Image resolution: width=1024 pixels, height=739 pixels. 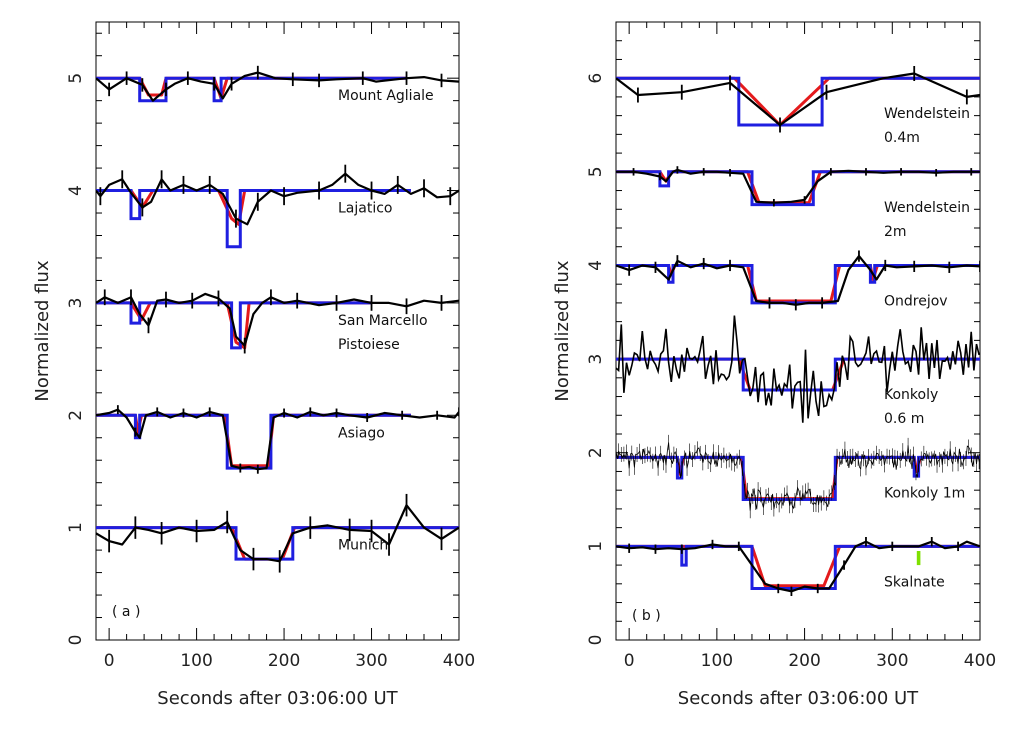 I want to click on station-label: San Marcello, so click(x=383, y=321).